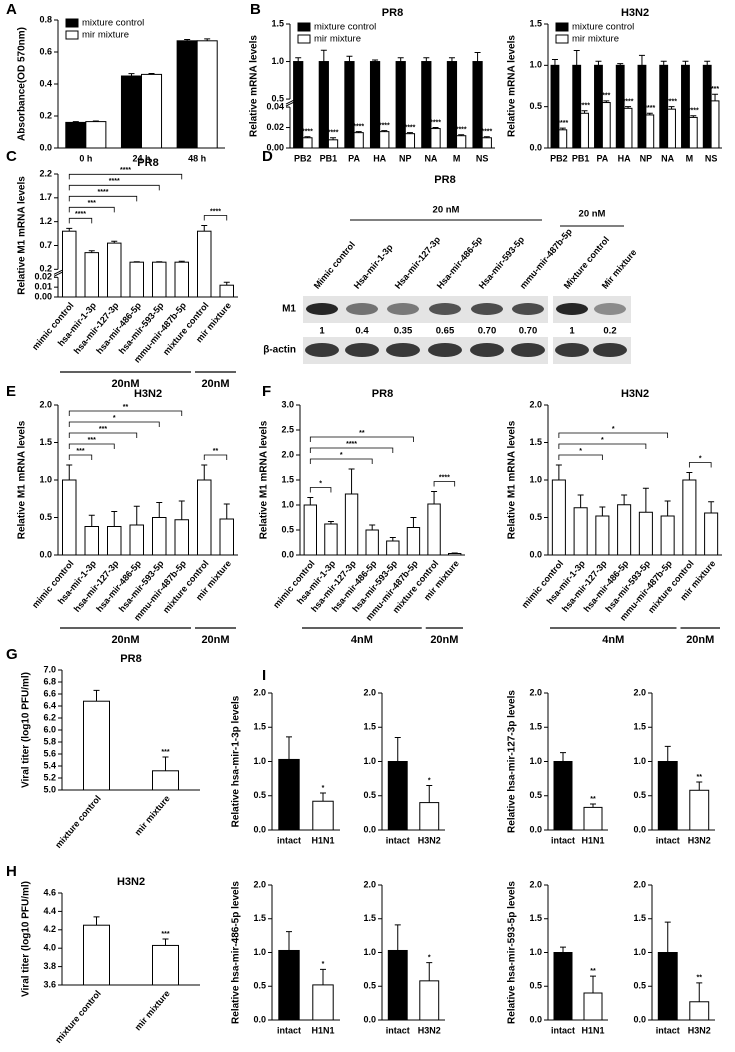 This screenshot has height=1052, width=735. I want to click on group-label: 4nM, so click(613, 640).